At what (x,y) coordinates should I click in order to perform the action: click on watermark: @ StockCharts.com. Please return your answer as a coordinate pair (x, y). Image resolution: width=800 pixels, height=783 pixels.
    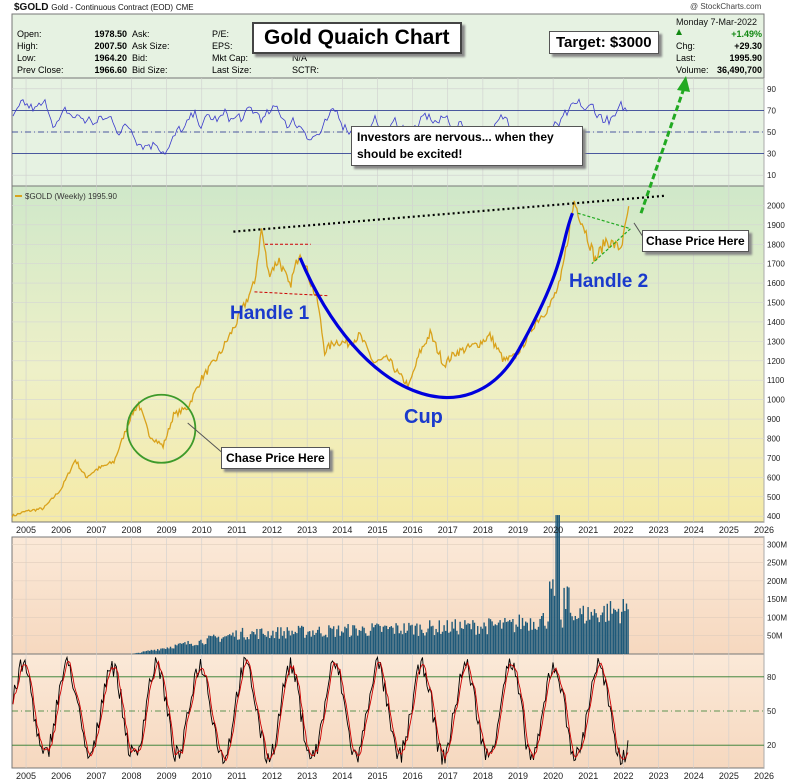
    Looking at the image, I should click on (726, 6).